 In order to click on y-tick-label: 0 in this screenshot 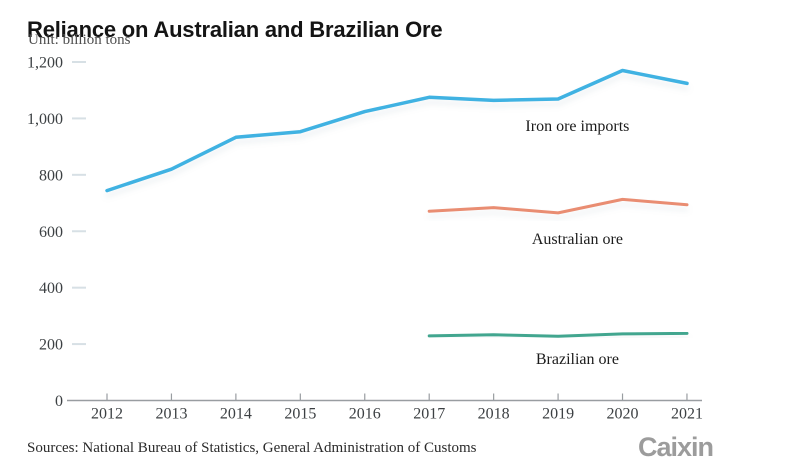, I will do `click(59, 401)`.